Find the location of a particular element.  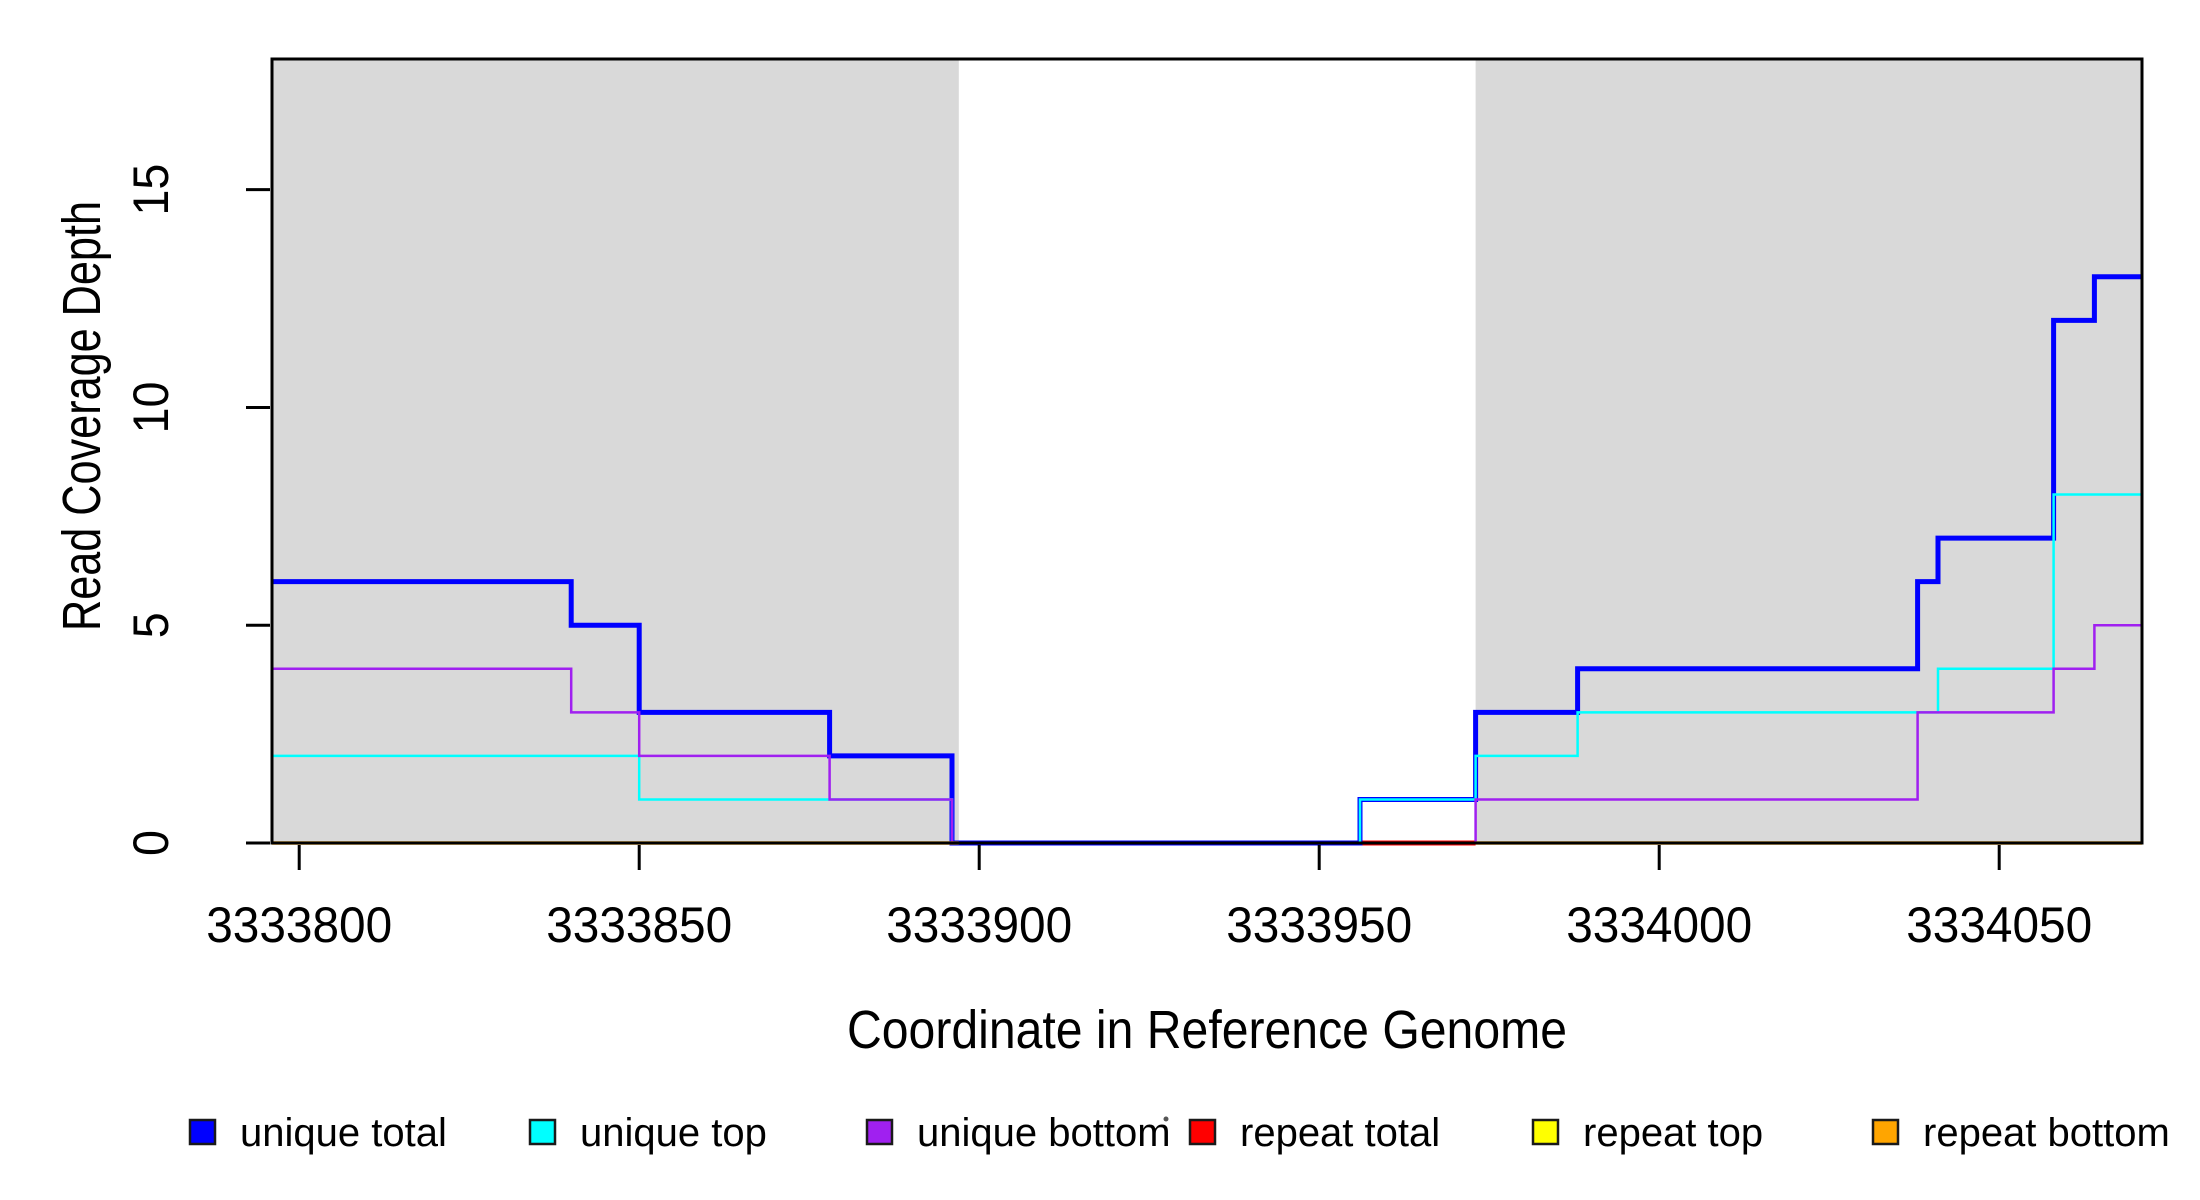

y-tick-label: 0 is located at coordinates (151, 843).